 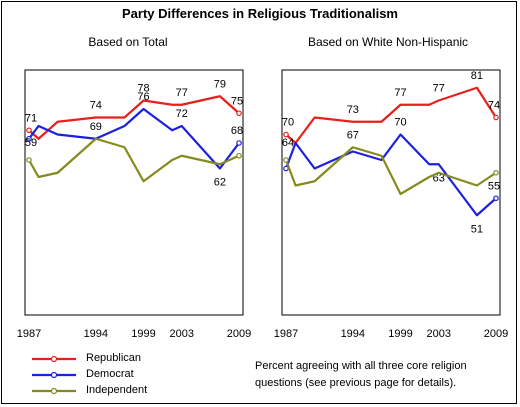 What do you see at coordinates (400, 334) in the screenshot?
I see `chart-1-x-tick-label: 1999` at bounding box center [400, 334].